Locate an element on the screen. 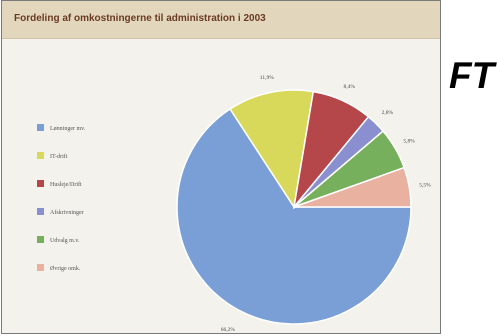 The height and width of the screenshot is (336, 497). legend-label: Afskrivninger is located at coordinates (67, 212).